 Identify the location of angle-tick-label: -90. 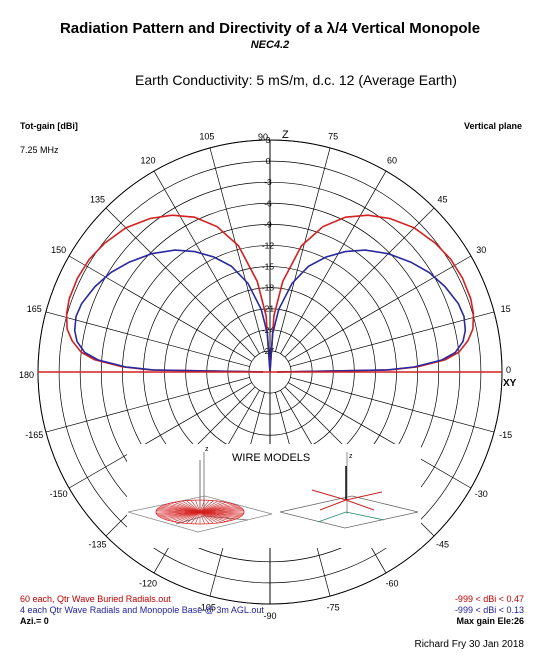
(269, 616).